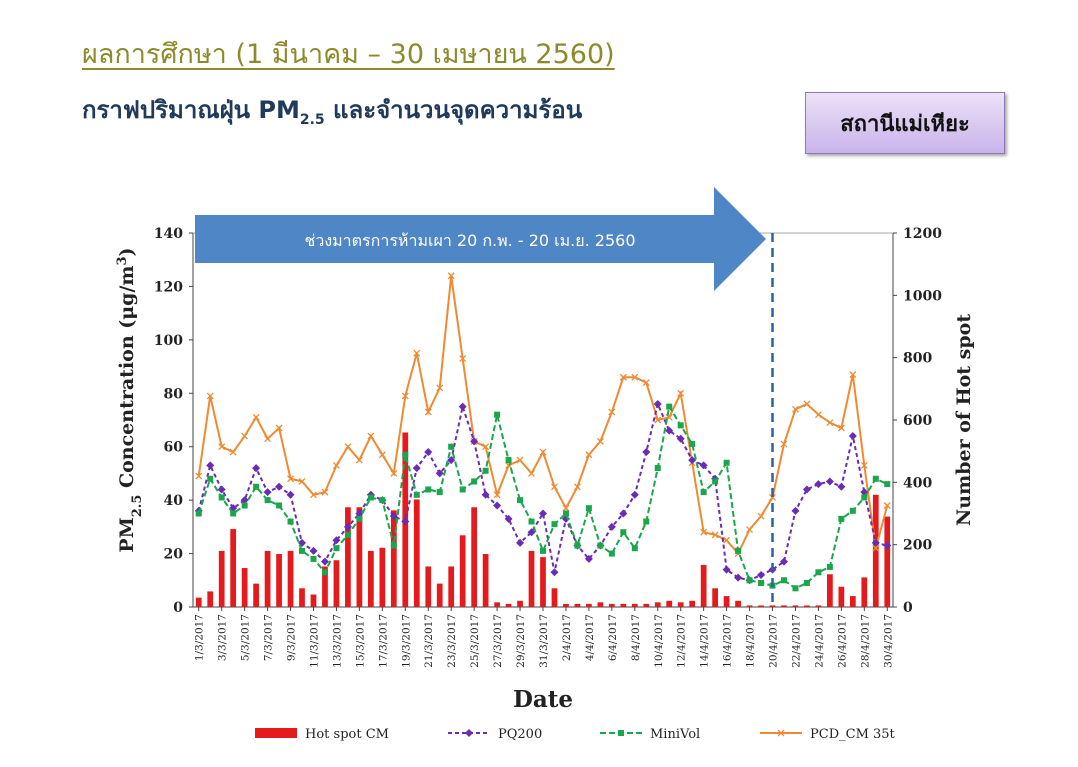  I want to click on x-tick-label: 8/4/2017, so click(636, 637).